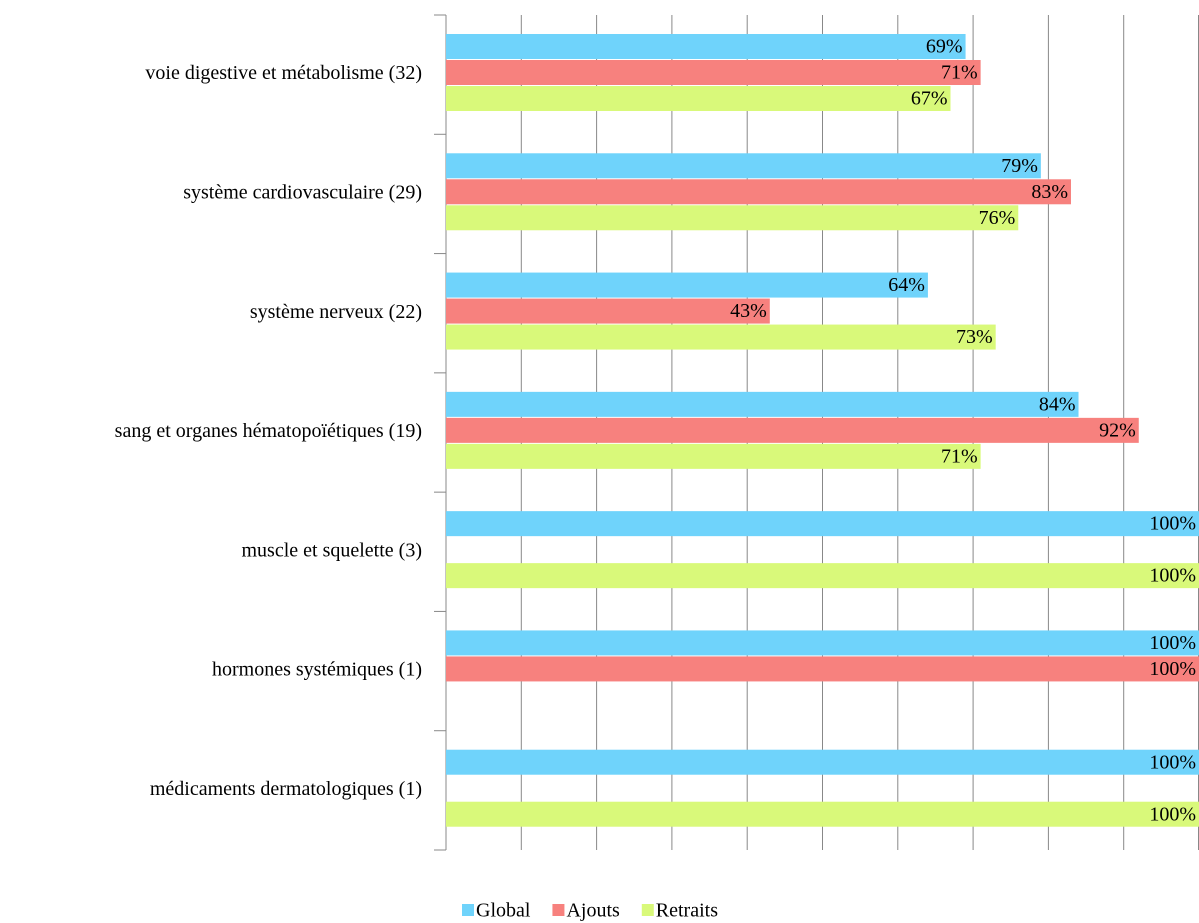 The width and height of the screenshot is (1199, 923). What do you see at coordinates (302, 193) in the screenshot?
I see `category-label: système cardiovasculaire (29)` at bounding box center [302, 193].